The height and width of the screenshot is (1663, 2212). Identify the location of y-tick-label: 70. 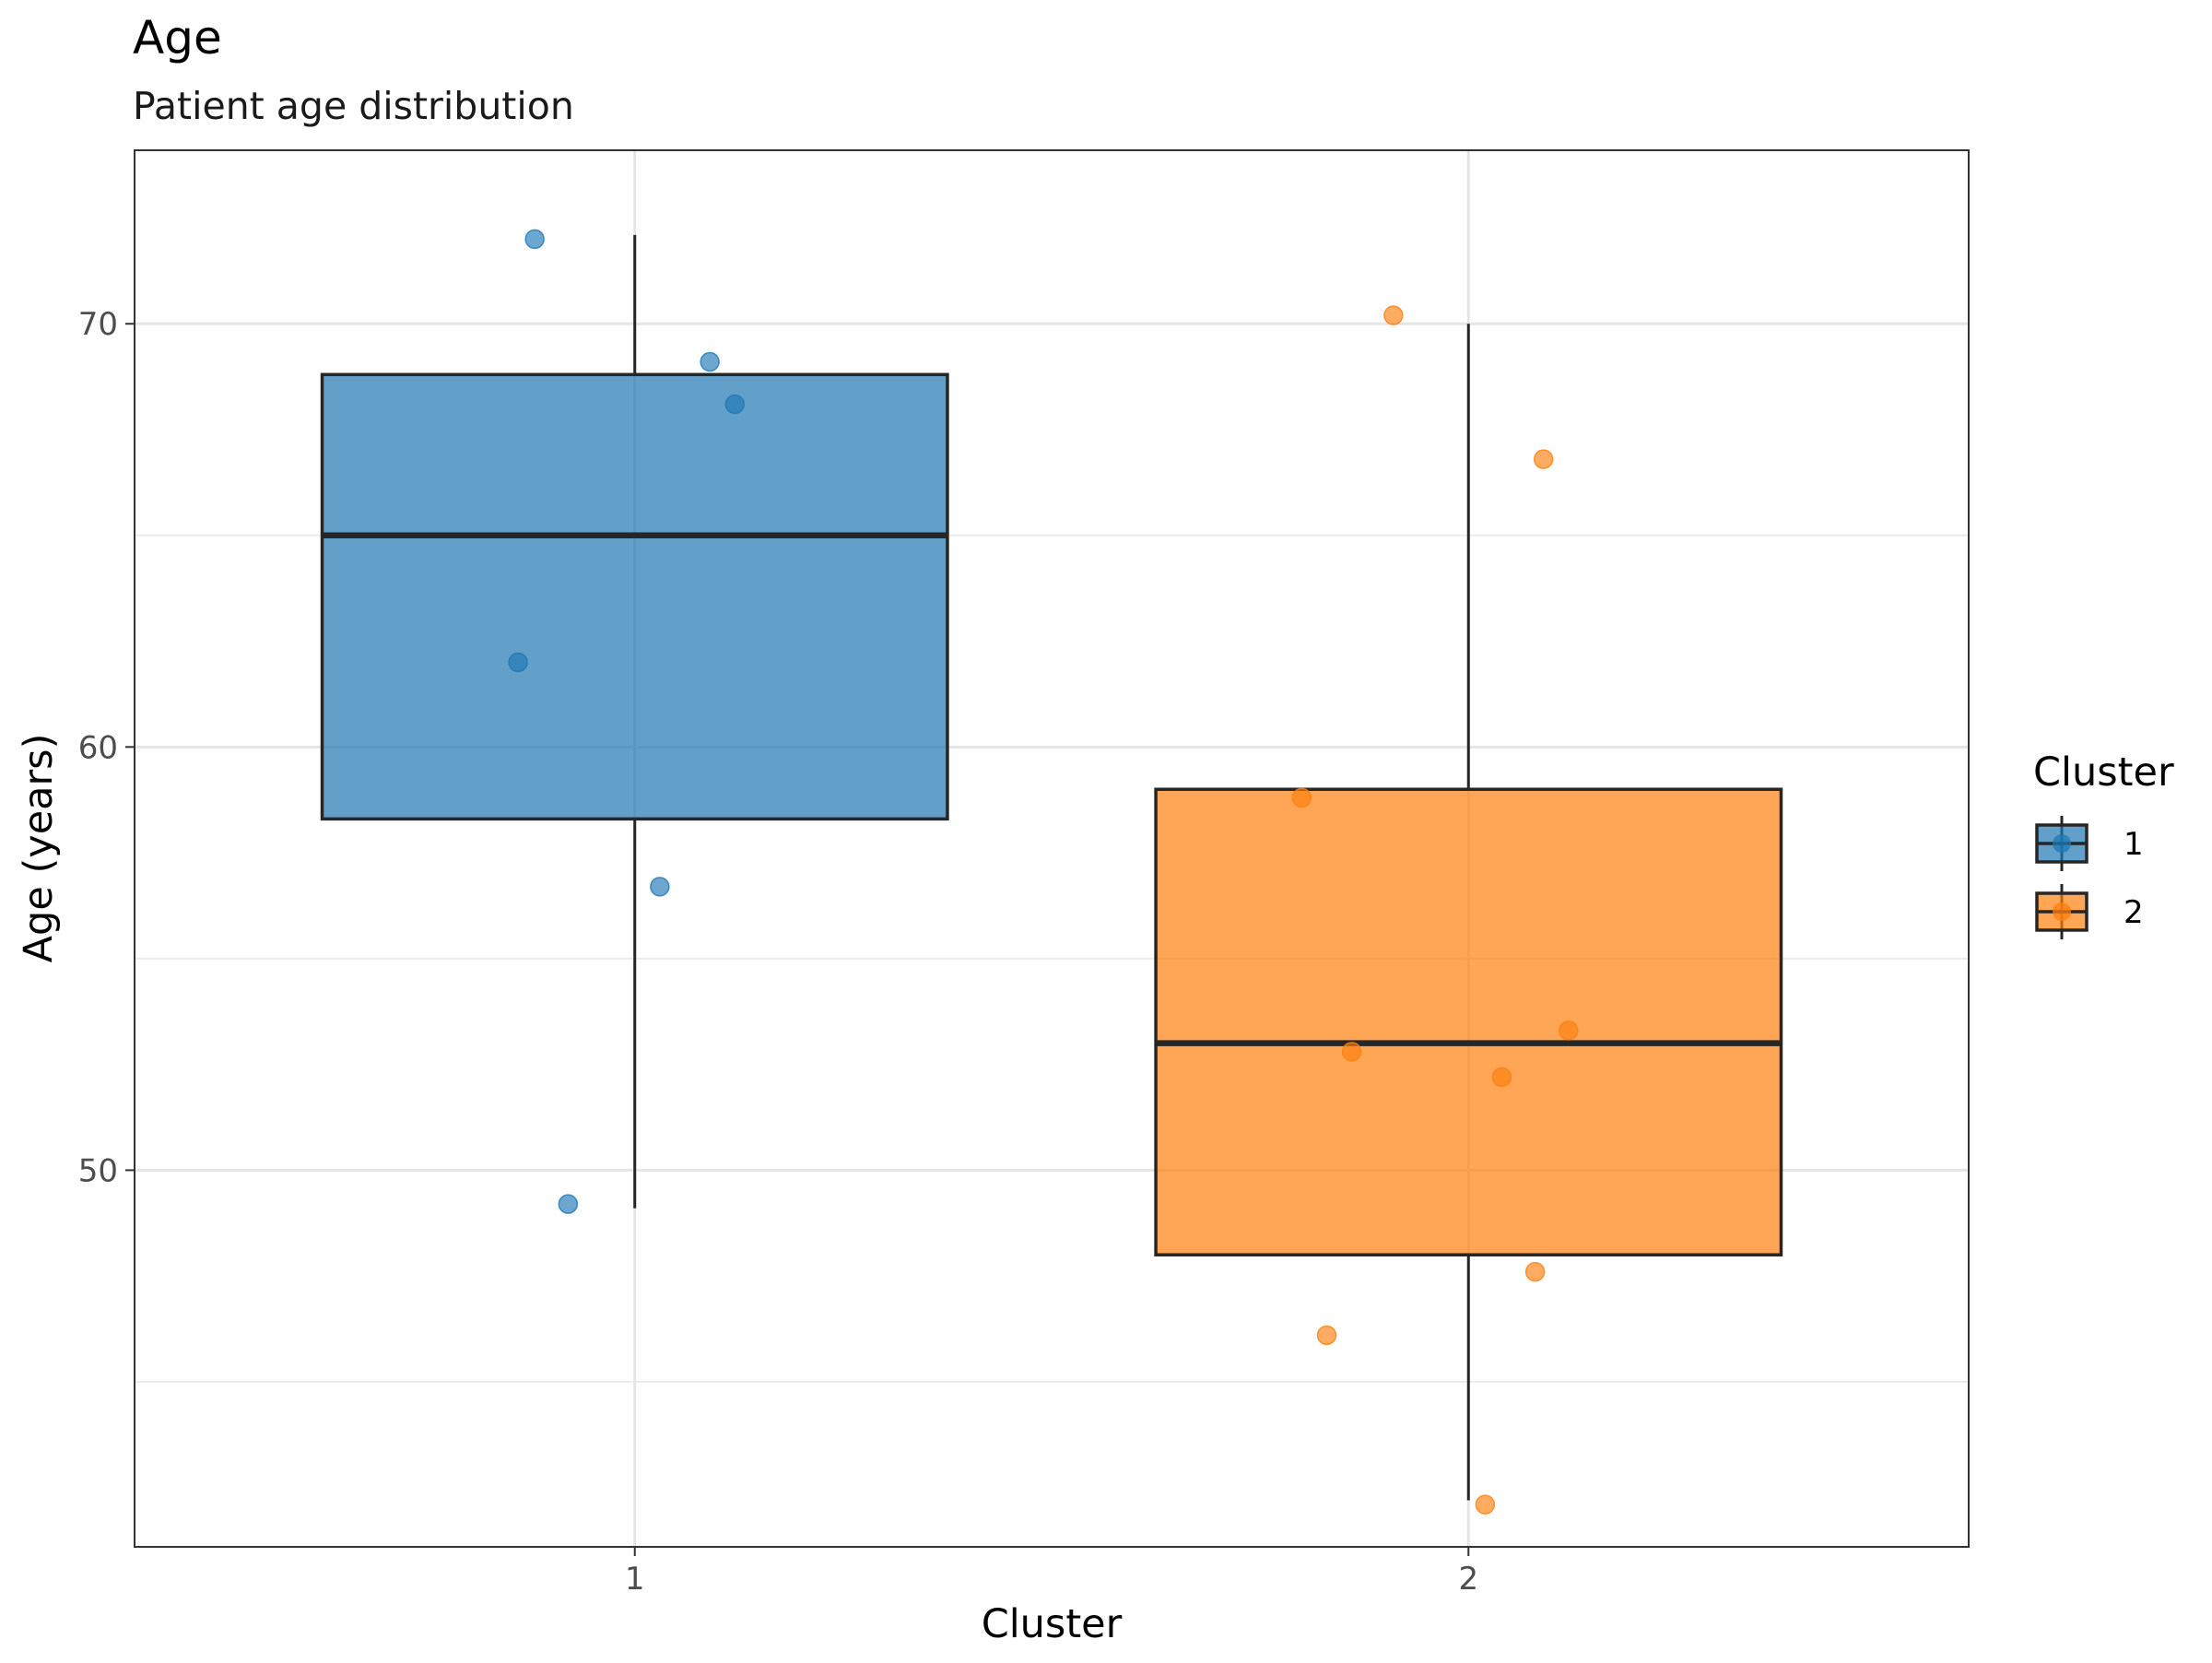
(98, 324).